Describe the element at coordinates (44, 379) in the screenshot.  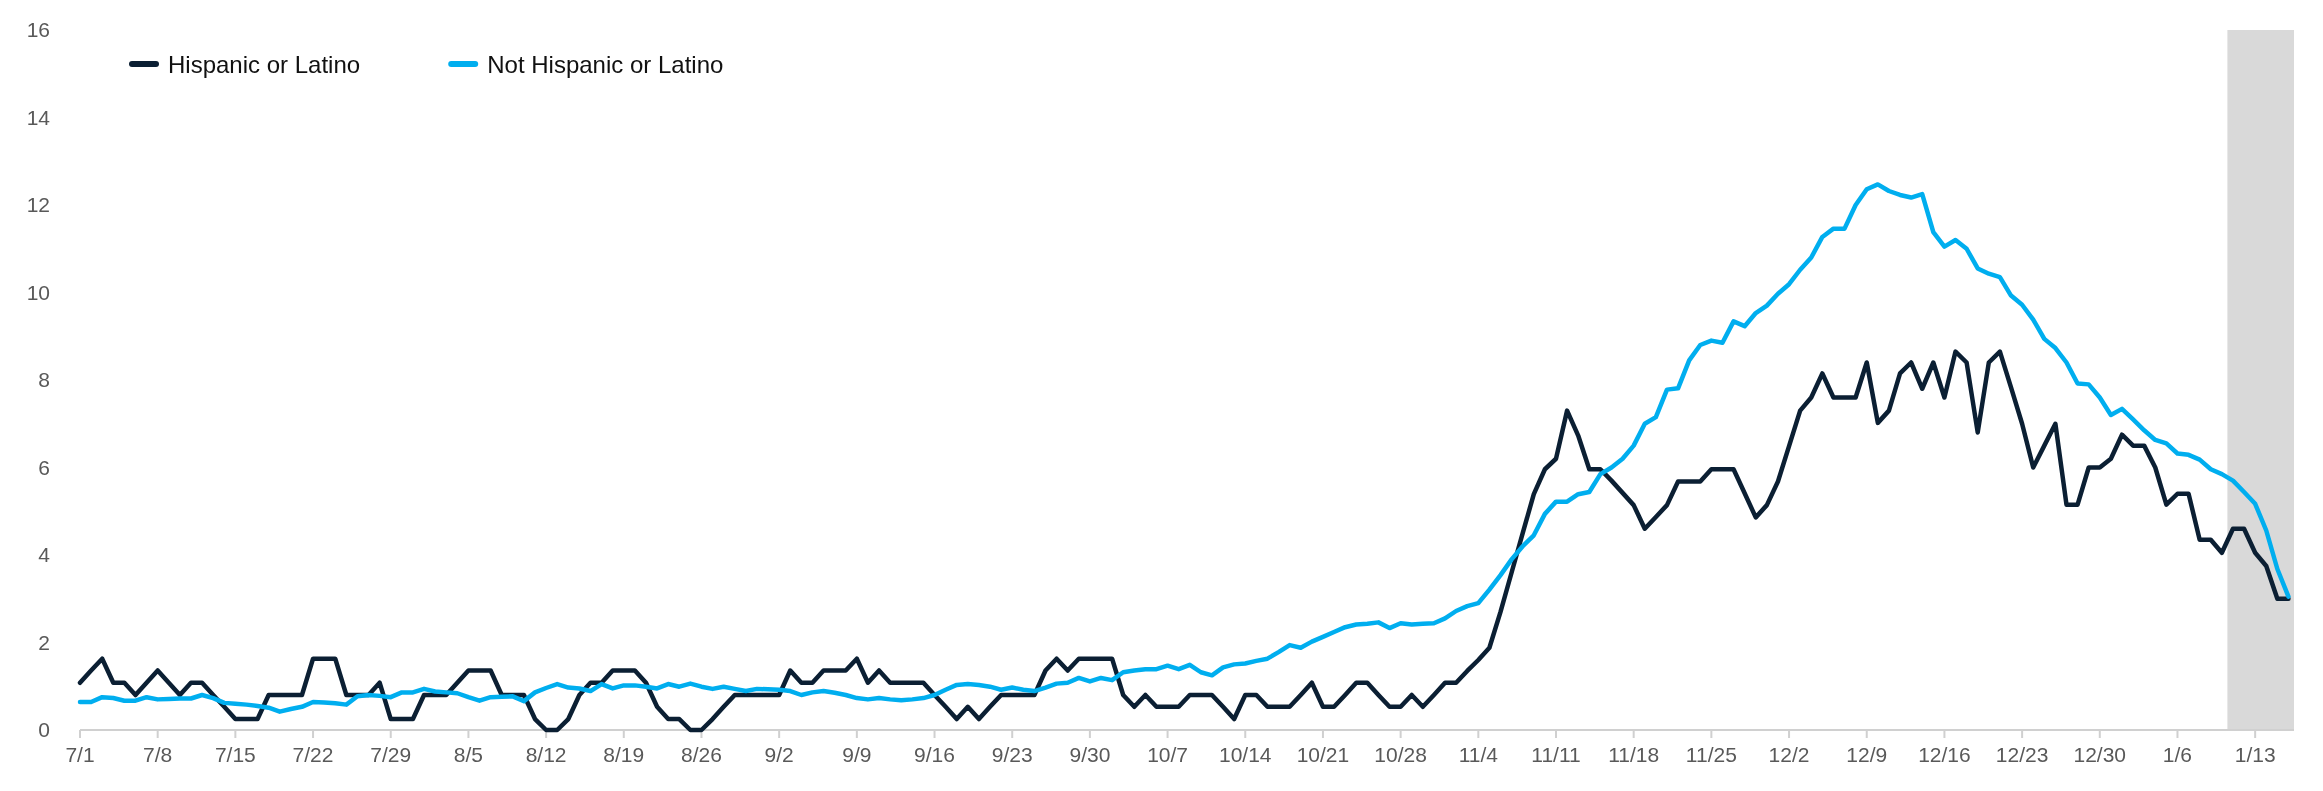
I see `y-tick-label: 8` at that location.